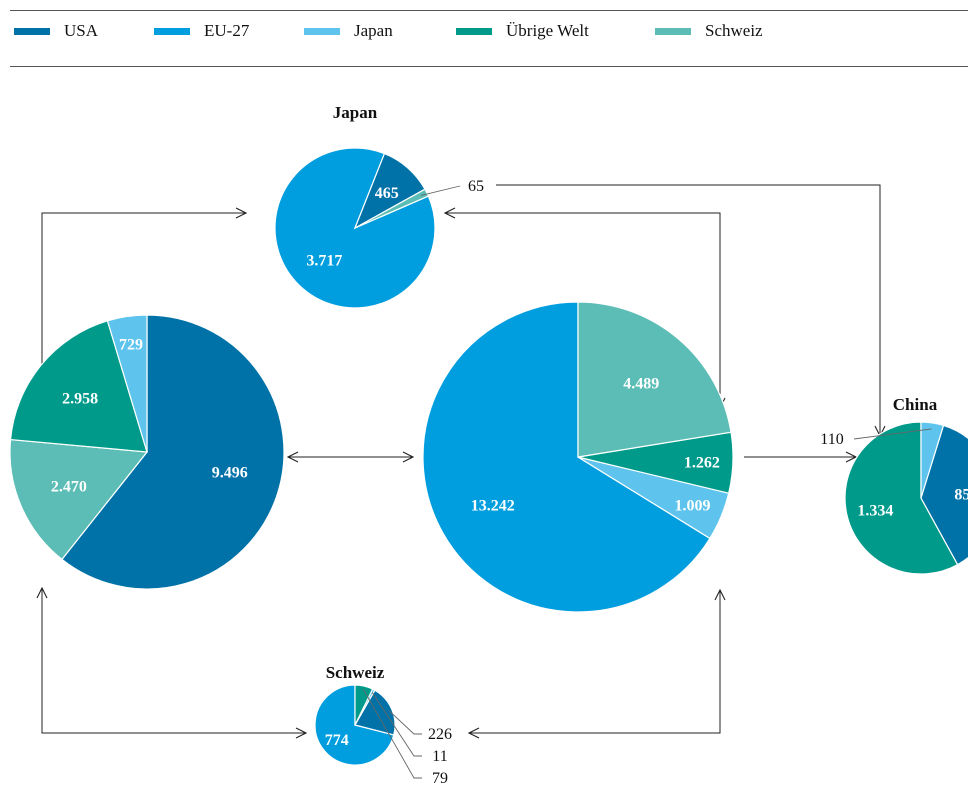 Image resolution: width=968 pixels, height=788 pixels. What do you see at coordinates (56, 31) in the screenshot?
I see `legend-item-usa: USA` at bounding box center [56, 31].